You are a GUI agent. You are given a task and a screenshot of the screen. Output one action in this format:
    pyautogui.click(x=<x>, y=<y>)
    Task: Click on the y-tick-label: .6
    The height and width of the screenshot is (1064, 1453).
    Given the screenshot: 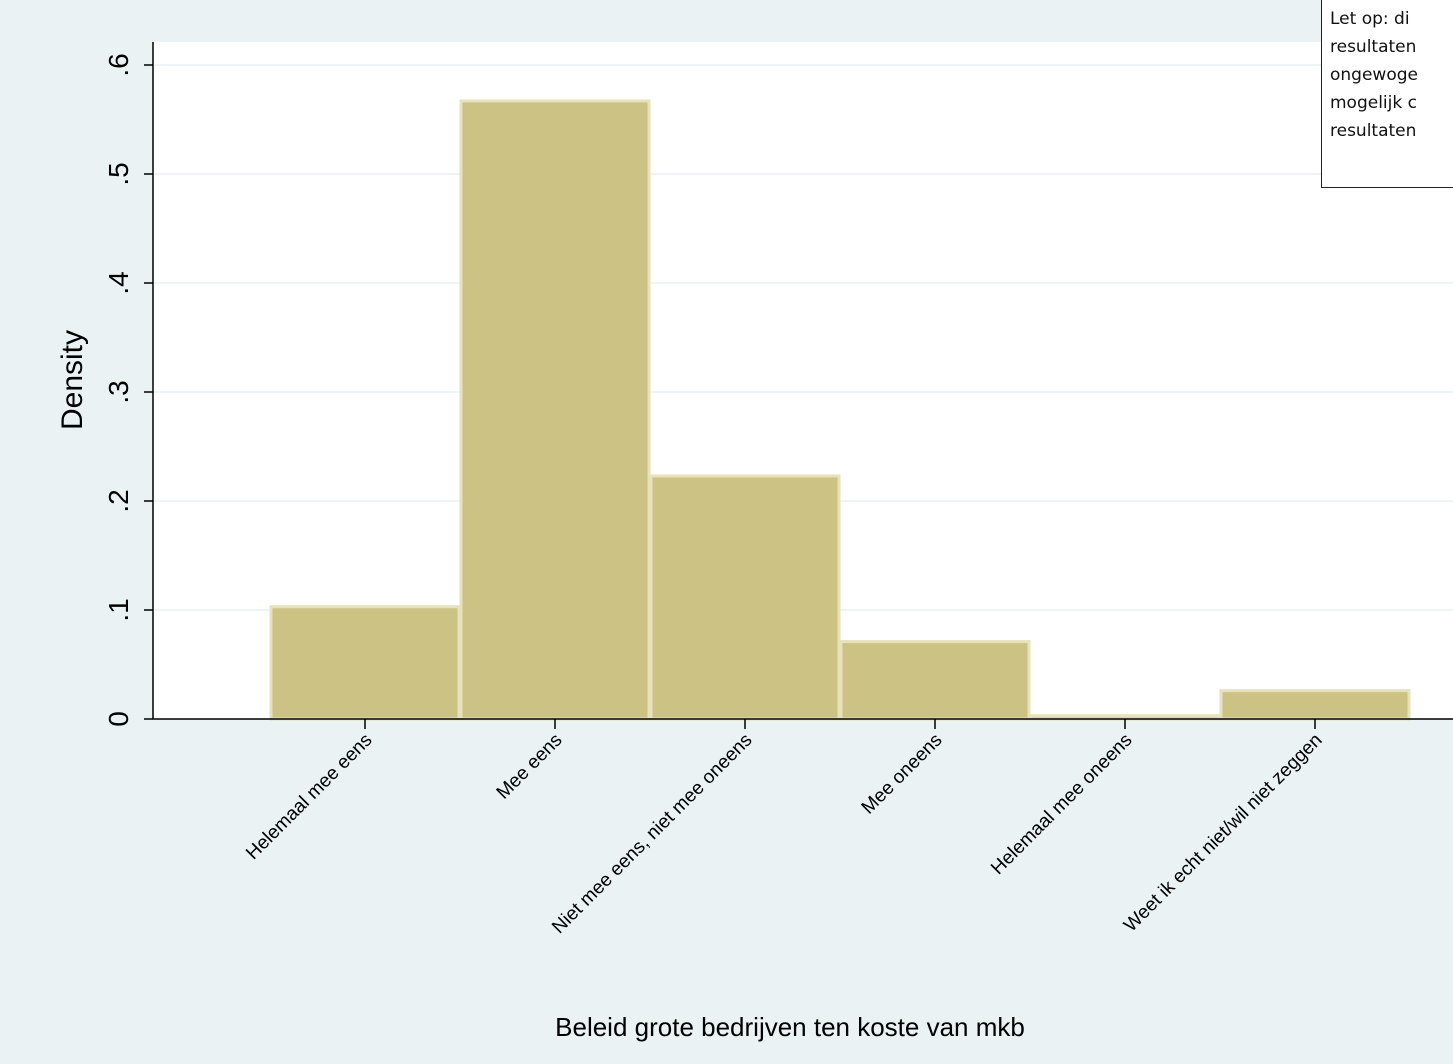 What is the action you would take?
    pyautogui.click(x=118, y=64)
    